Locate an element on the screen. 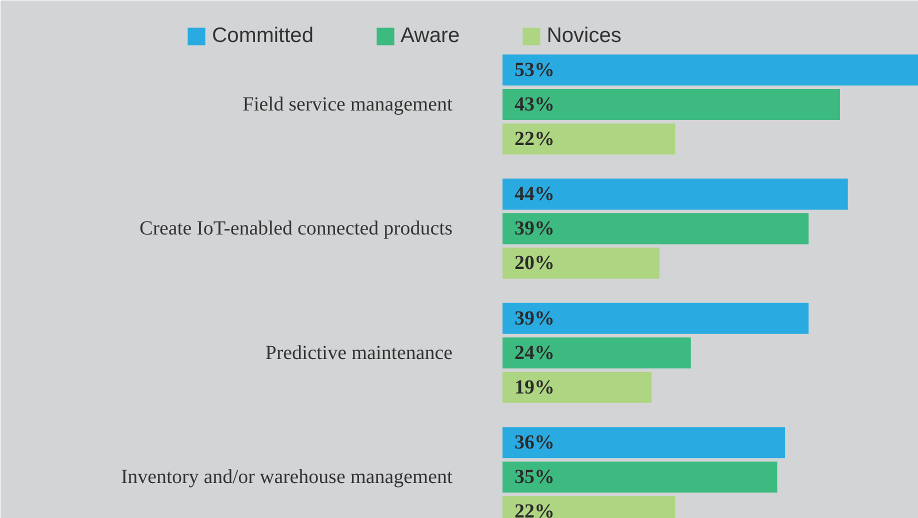  y-tick-label: Predictive maintenance is located at coordinates (359, 353).